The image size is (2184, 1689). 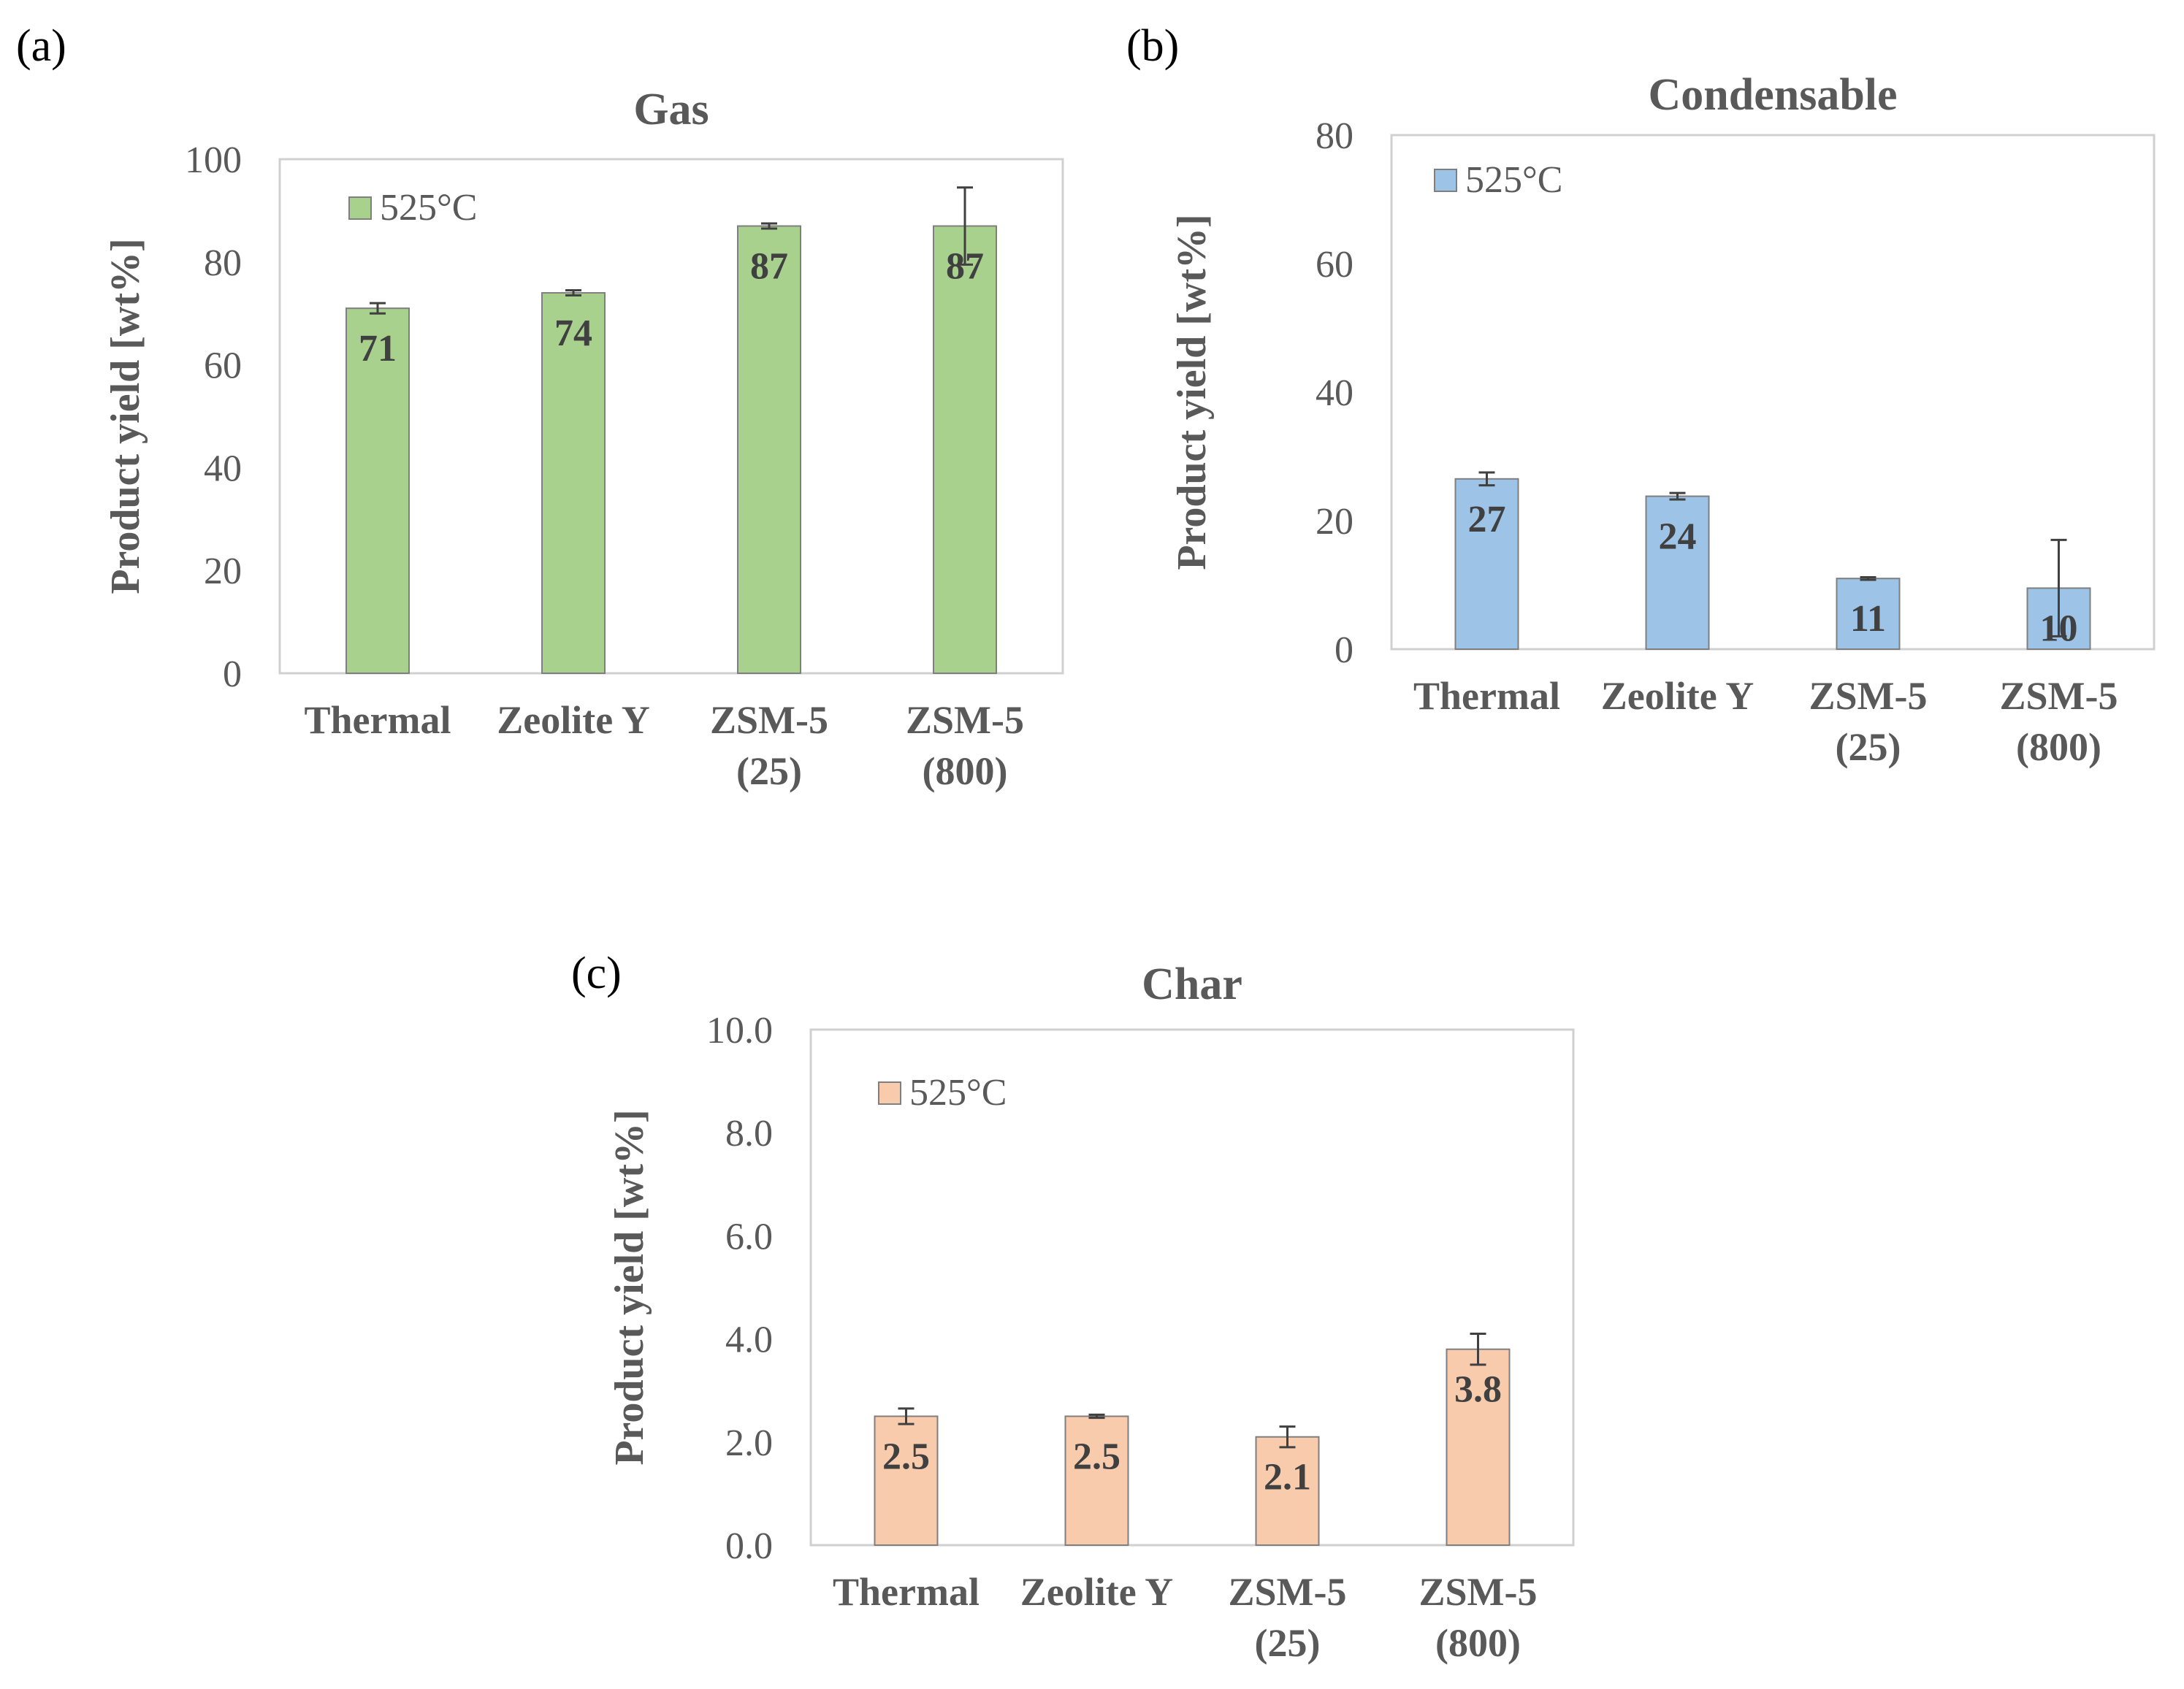 What do you see at coordinates (749, 1236) in the screenshot?
I see `y-tick-label: 6.0` at bounding box center [749, 1236].